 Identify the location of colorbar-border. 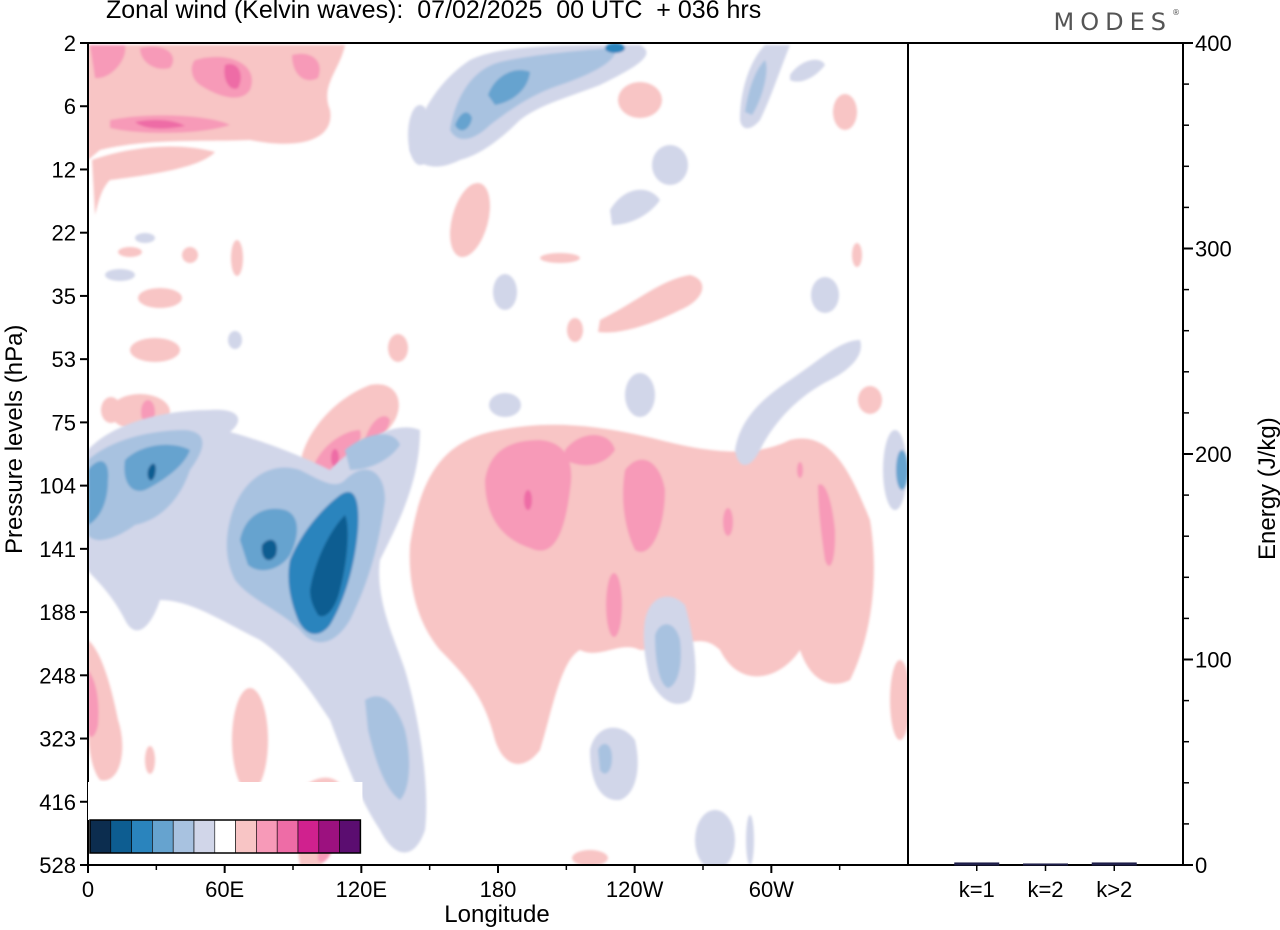
(225, 836).